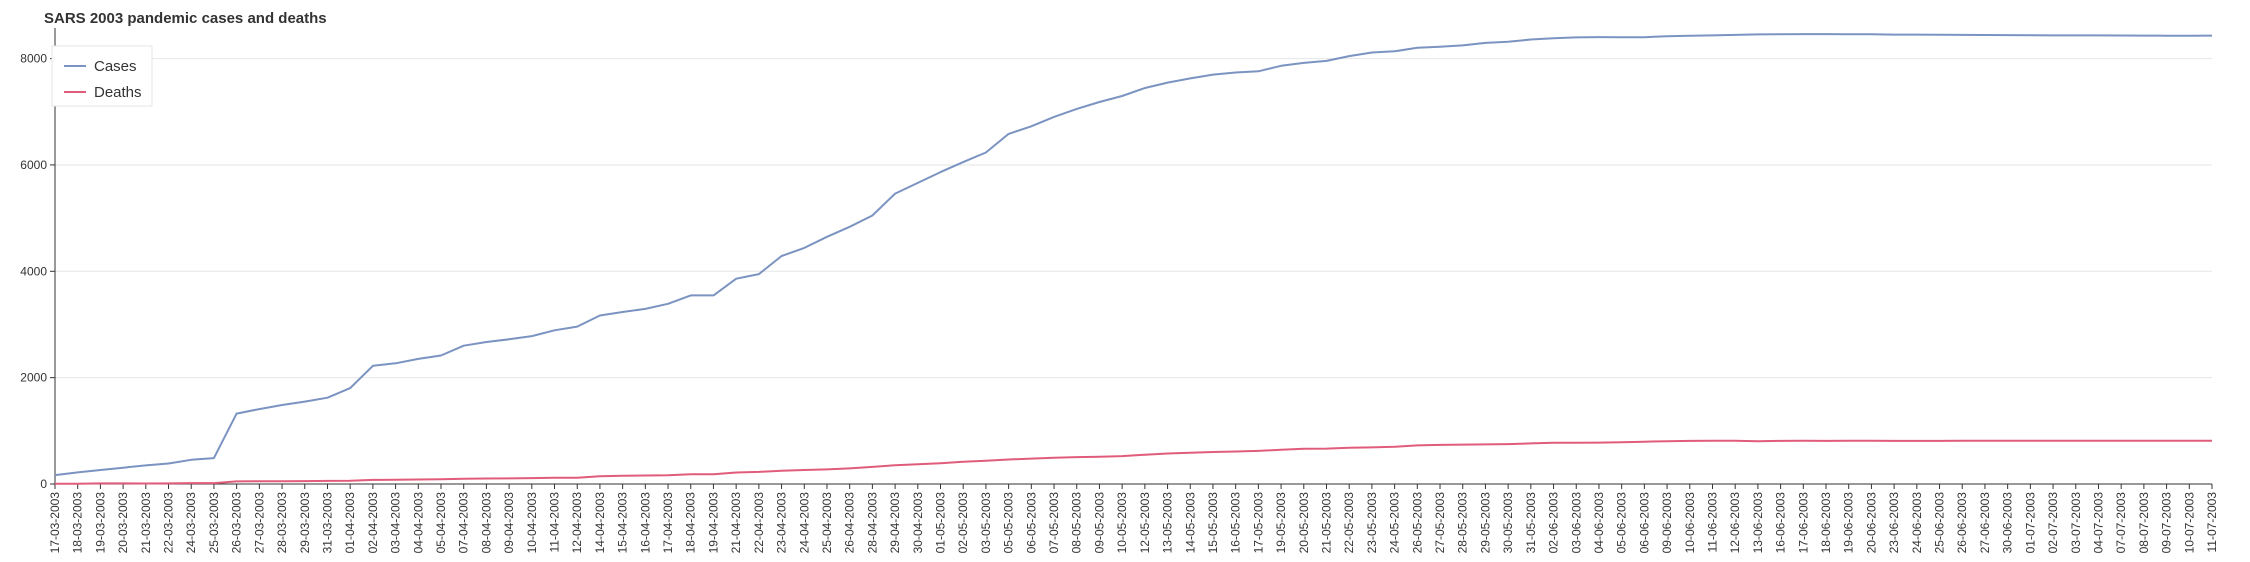 This screenshot has width=2250, height=562. What do you see at coordinates (1576, 523) in the screenshot?
I see `x-tick-label: 03-06-2003` at bounding box center [1576, 523].